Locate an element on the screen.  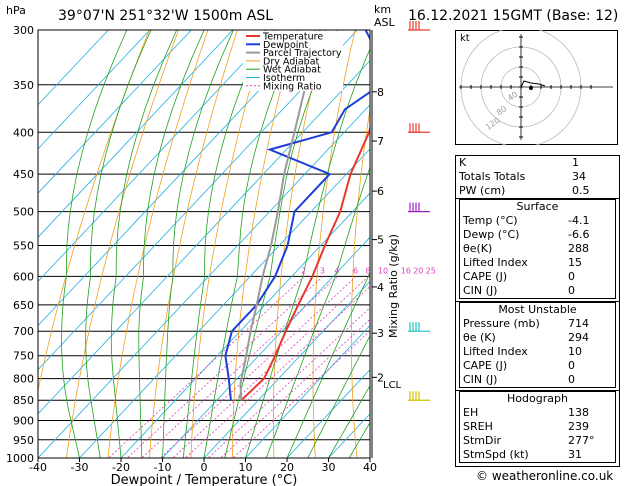
y-tick-label: 850 is located at coordinates (23, 400).